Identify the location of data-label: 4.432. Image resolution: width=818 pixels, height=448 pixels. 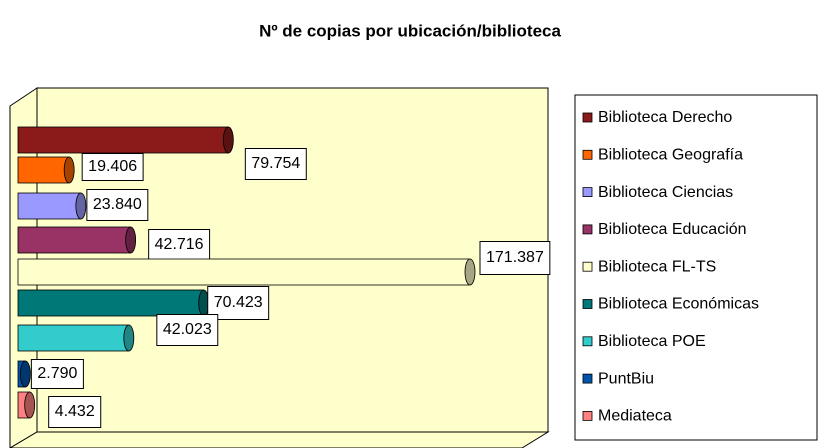
(75, 411).